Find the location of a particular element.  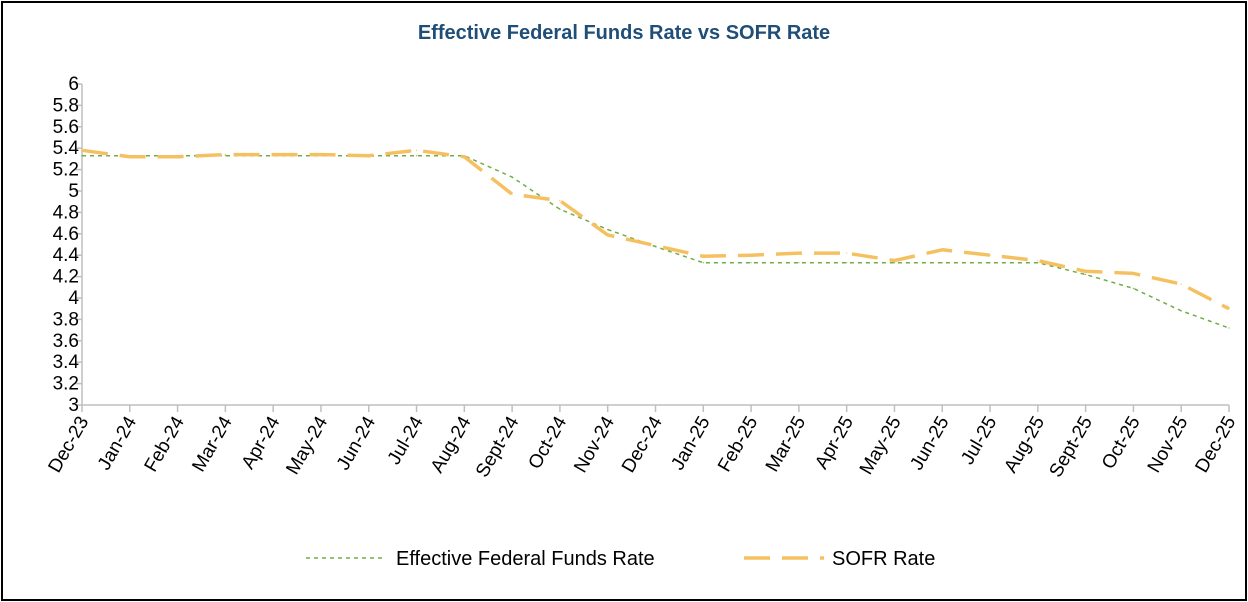

y-axis: 33.23.43.63.844.24.44.64.855.25.45.65.86 is located at coordinates (68, 245).